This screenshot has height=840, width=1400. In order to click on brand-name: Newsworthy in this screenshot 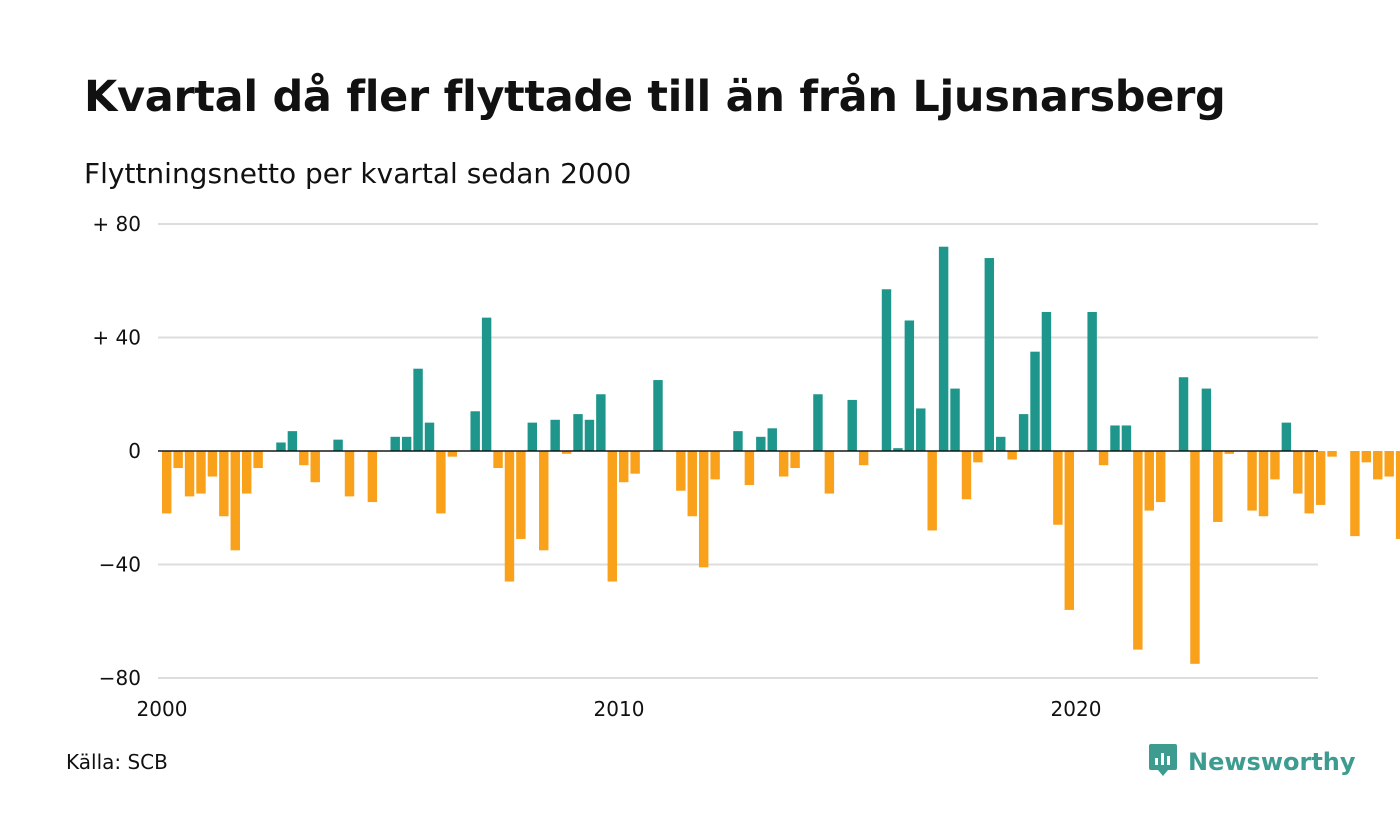, I will do `click(1272, 762)`.